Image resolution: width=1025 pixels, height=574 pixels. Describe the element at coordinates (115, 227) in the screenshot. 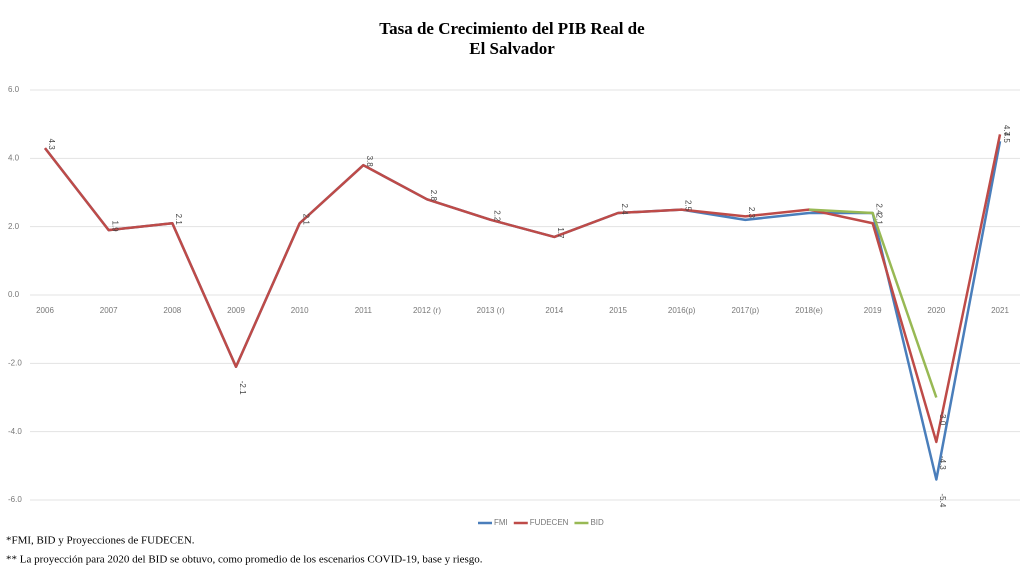

I see `data-label: 1.9` at that location.